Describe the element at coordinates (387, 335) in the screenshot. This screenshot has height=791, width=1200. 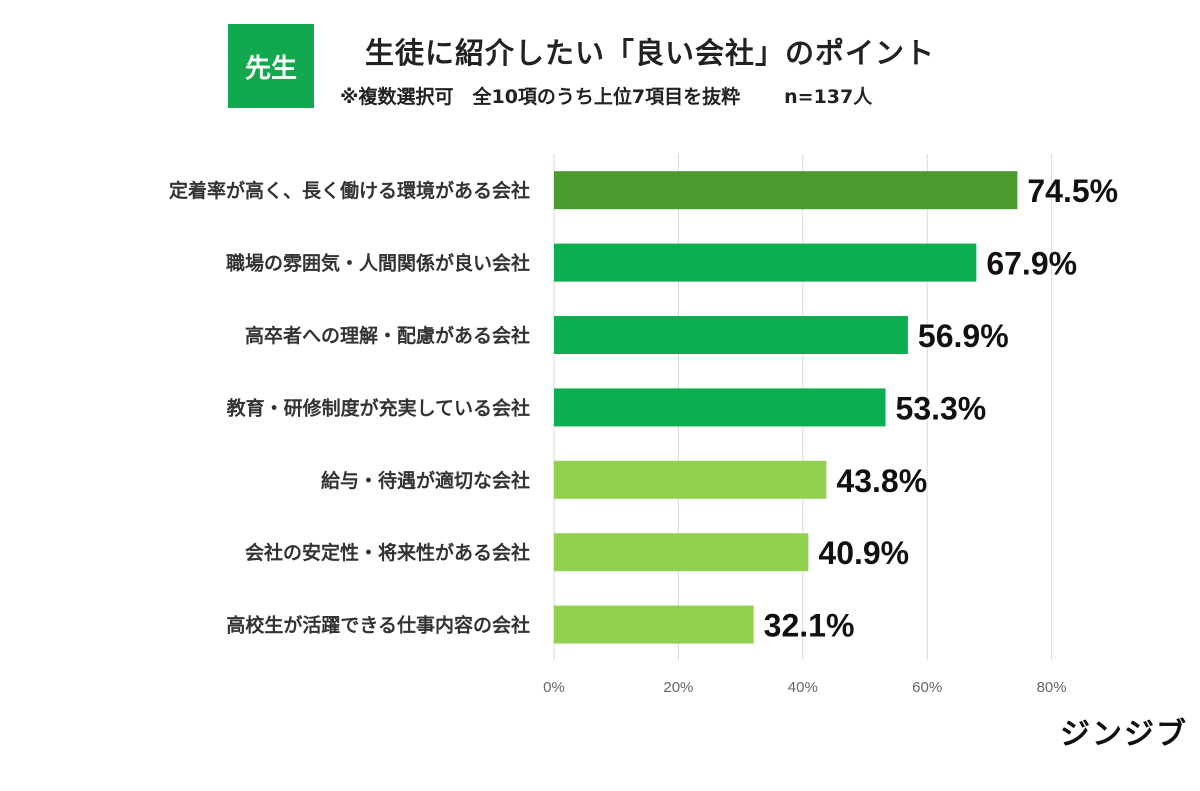
I see `category-label: 高卒者への理解・配慮がある会社` at that location.